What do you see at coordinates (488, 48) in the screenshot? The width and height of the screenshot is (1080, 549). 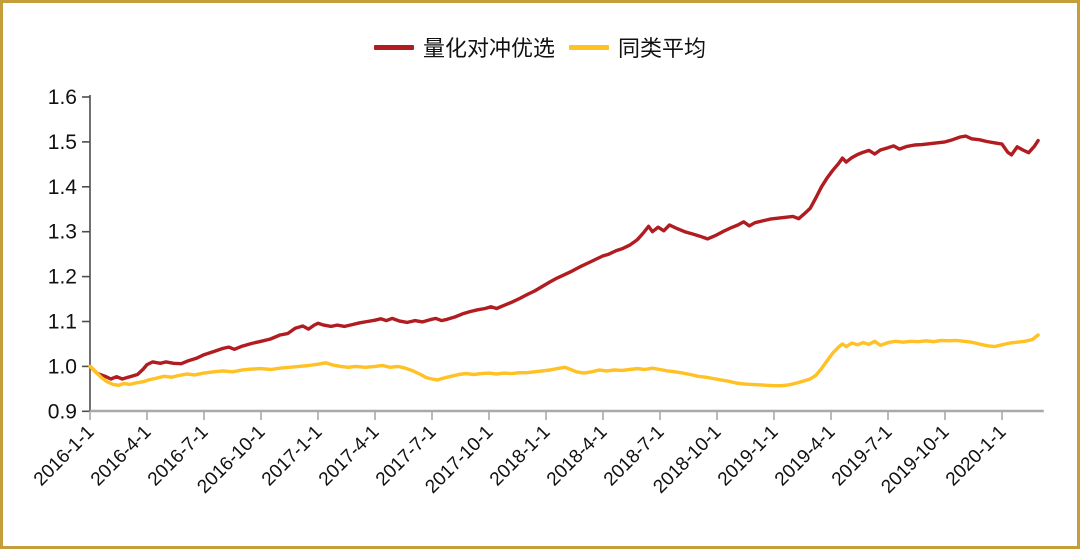 I see `series1-legend-label: 量化对冲优选` at bounding box center [488, 48].